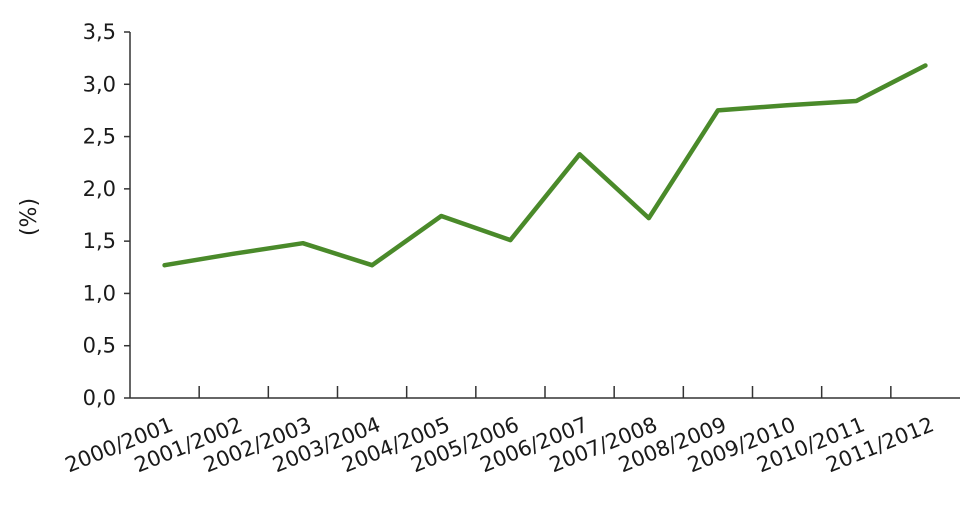 This screenshot has height=527, width=973. I want to click on y-tick-label: 1,0, so click(99, 293).